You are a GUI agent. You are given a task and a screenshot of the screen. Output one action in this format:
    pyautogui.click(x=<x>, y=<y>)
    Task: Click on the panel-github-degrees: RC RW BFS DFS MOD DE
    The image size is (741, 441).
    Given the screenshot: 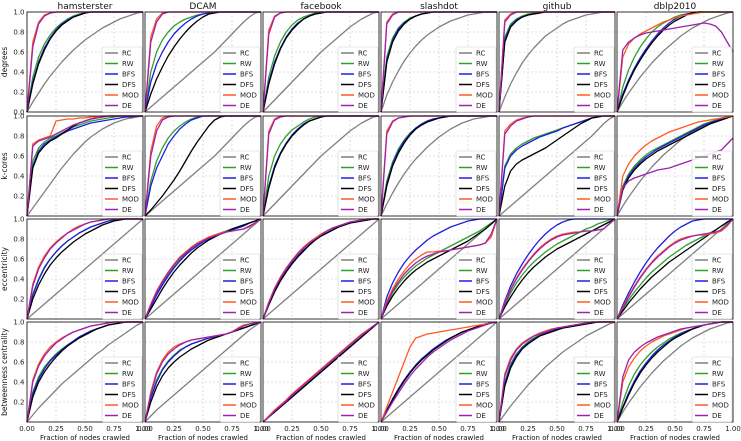 What is the action you would take?
    pyautogui.click(x=557, y=62)
    